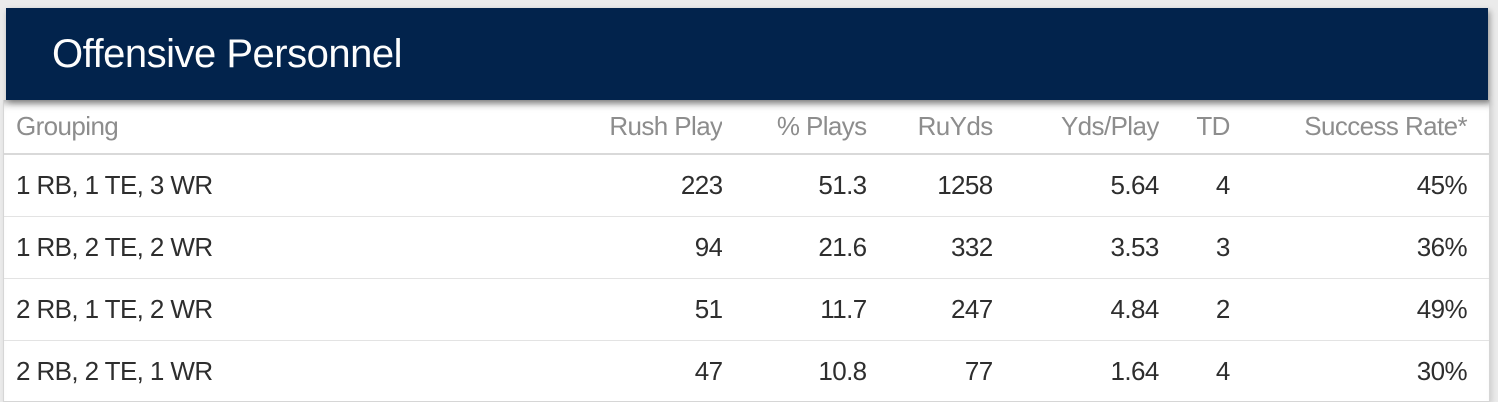 This screenshot has height=402, width=1498. I want to click on cell-rush-play: 223, so click(647, 185).